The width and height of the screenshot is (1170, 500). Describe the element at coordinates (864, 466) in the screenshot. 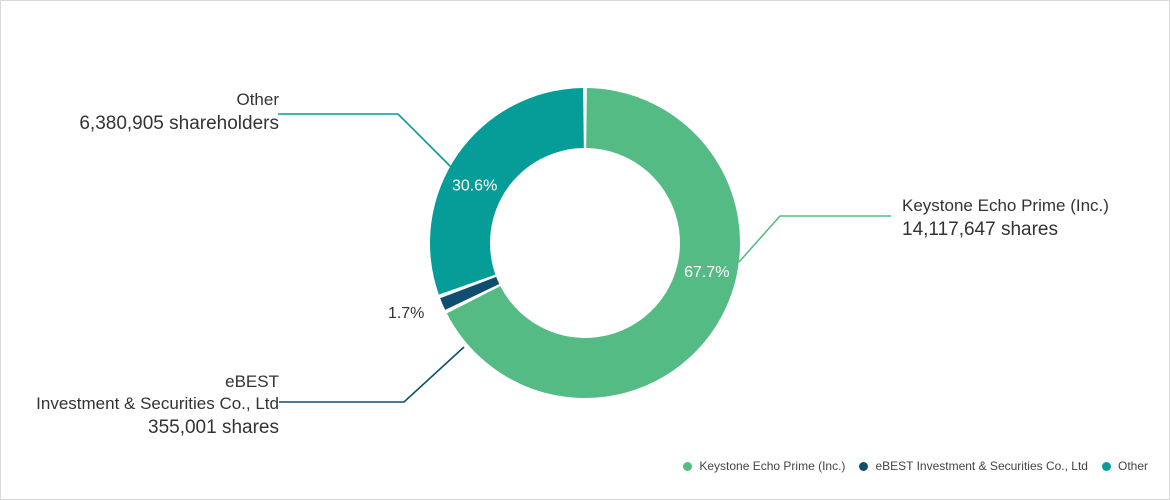

I see `legend-swatch-ebest` at that location.